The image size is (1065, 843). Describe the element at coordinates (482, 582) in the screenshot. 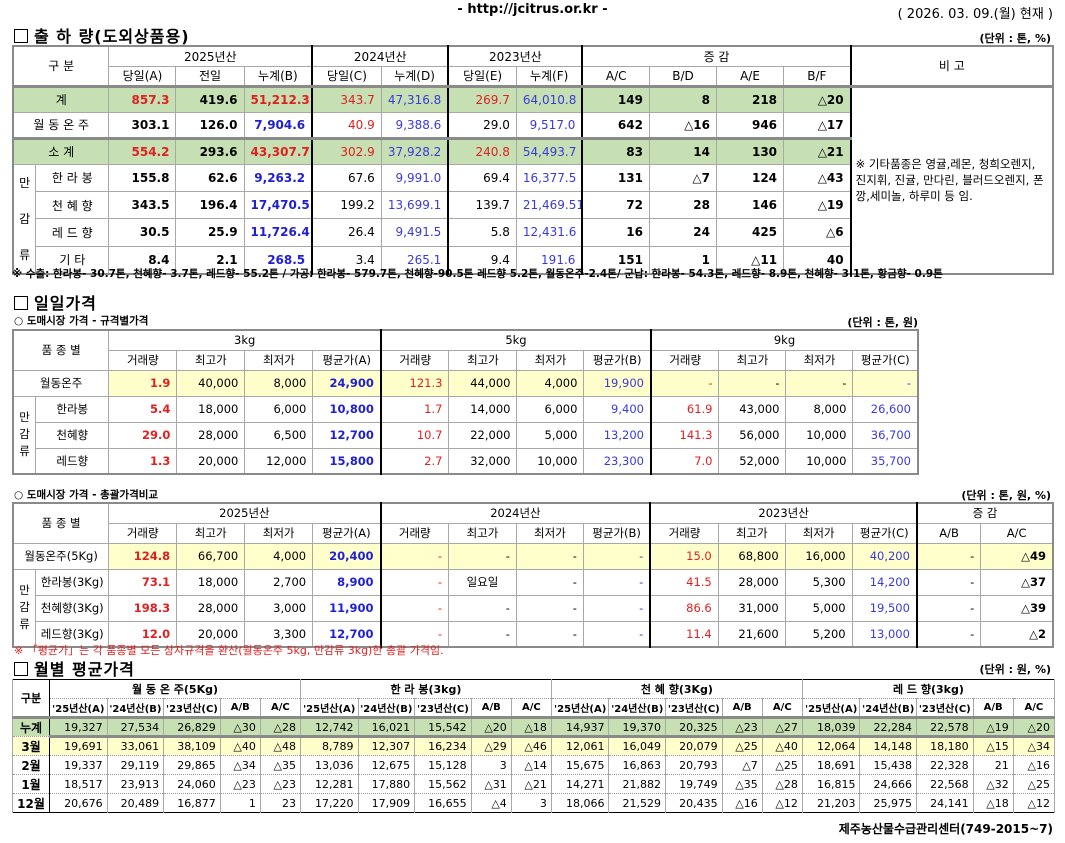

I see `cell: 일요일` at that location.